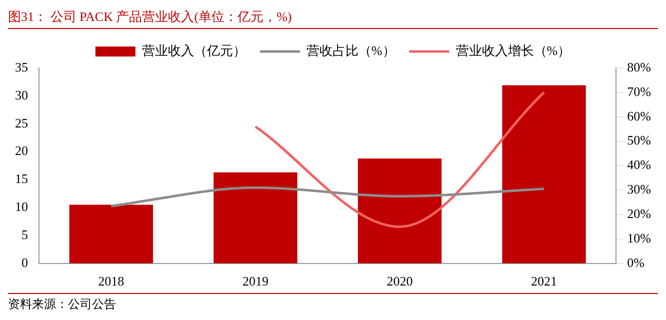 The image size is (666, 320). What do you see at coordinates (351, 50) in the screenshot?
I see `legend-label: 营收占比（%）` at bounding box center [351, 50].